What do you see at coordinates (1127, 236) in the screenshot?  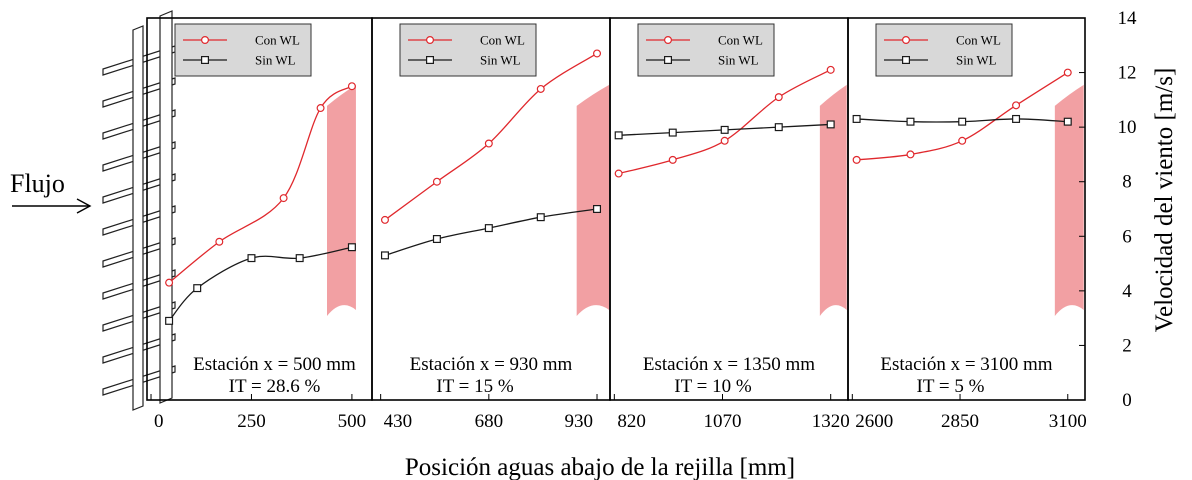 I see `y-tick-label: 6` at bounding box center [1127, 236].